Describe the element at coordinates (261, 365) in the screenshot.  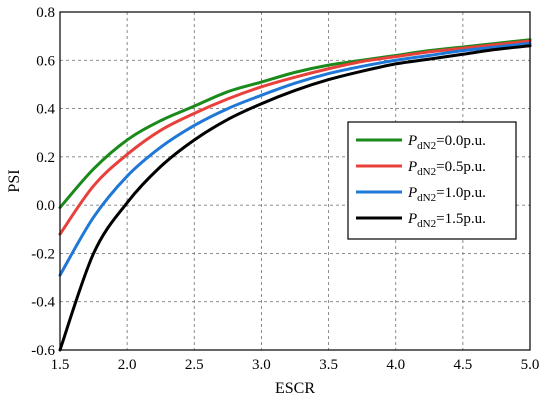
I see `x-tick-label: 3.0` at that location.